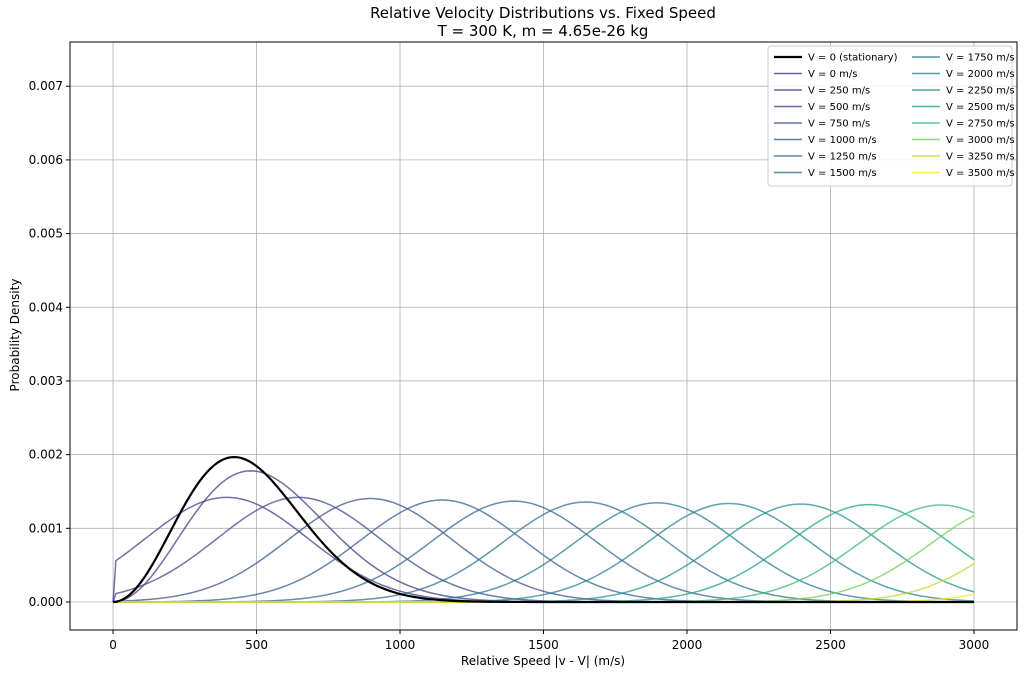 The image size is (1024, 678). Describe the element at coordinates (832, 74) in the screenshot. I see `legend-label: V = 0 m/s` at that location.